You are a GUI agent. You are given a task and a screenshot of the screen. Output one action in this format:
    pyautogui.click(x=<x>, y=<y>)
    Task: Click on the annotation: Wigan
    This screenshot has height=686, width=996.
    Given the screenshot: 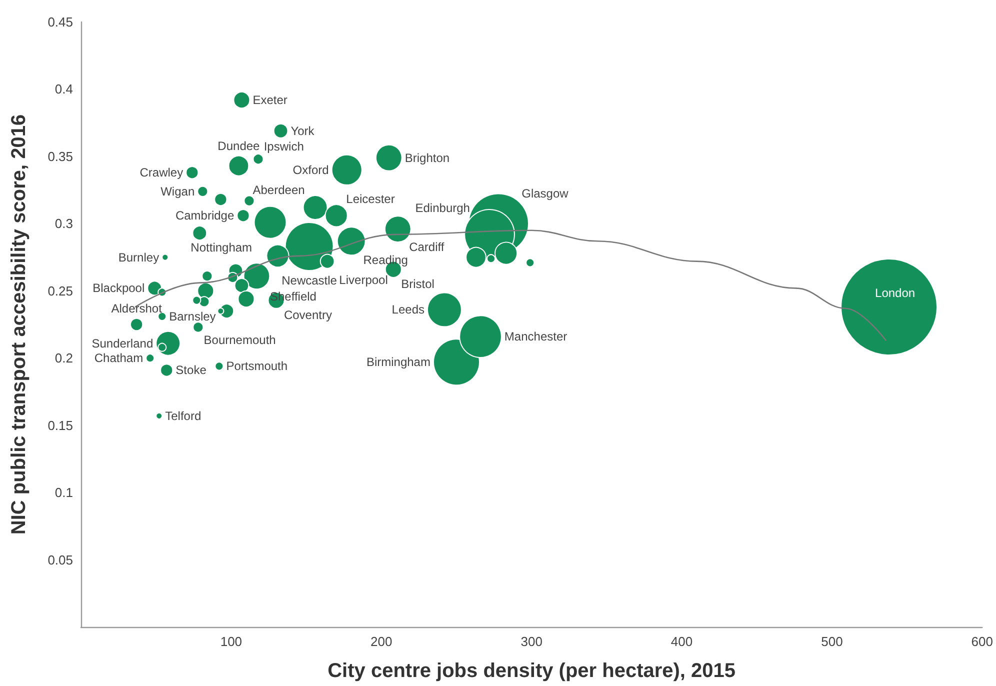 What is the action you would take?
    pyautogui.click(x=177, y=191)
    